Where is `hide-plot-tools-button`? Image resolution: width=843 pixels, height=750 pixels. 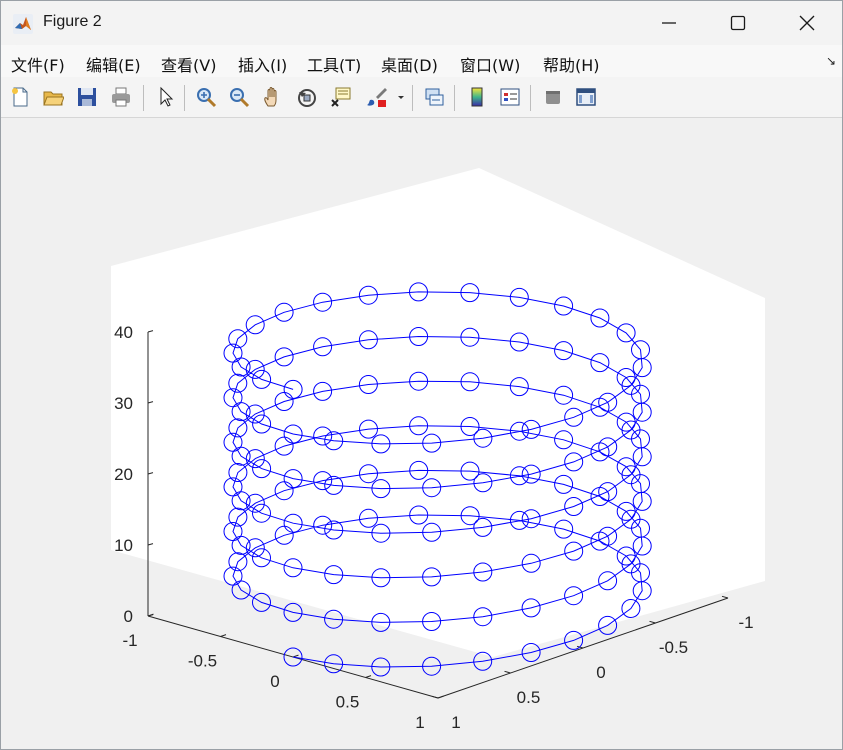
hide-plot-tools-button is located at coordinates (553, 97).